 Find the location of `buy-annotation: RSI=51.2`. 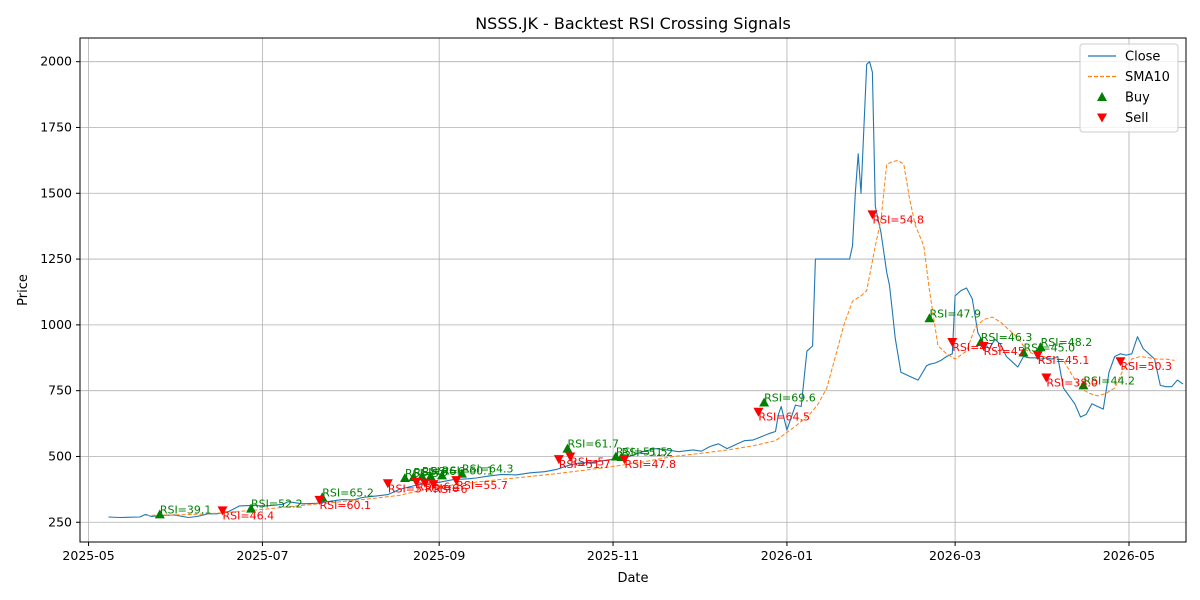

buy-annotation: RSI=51.2 is located at coordinates (648, 452).